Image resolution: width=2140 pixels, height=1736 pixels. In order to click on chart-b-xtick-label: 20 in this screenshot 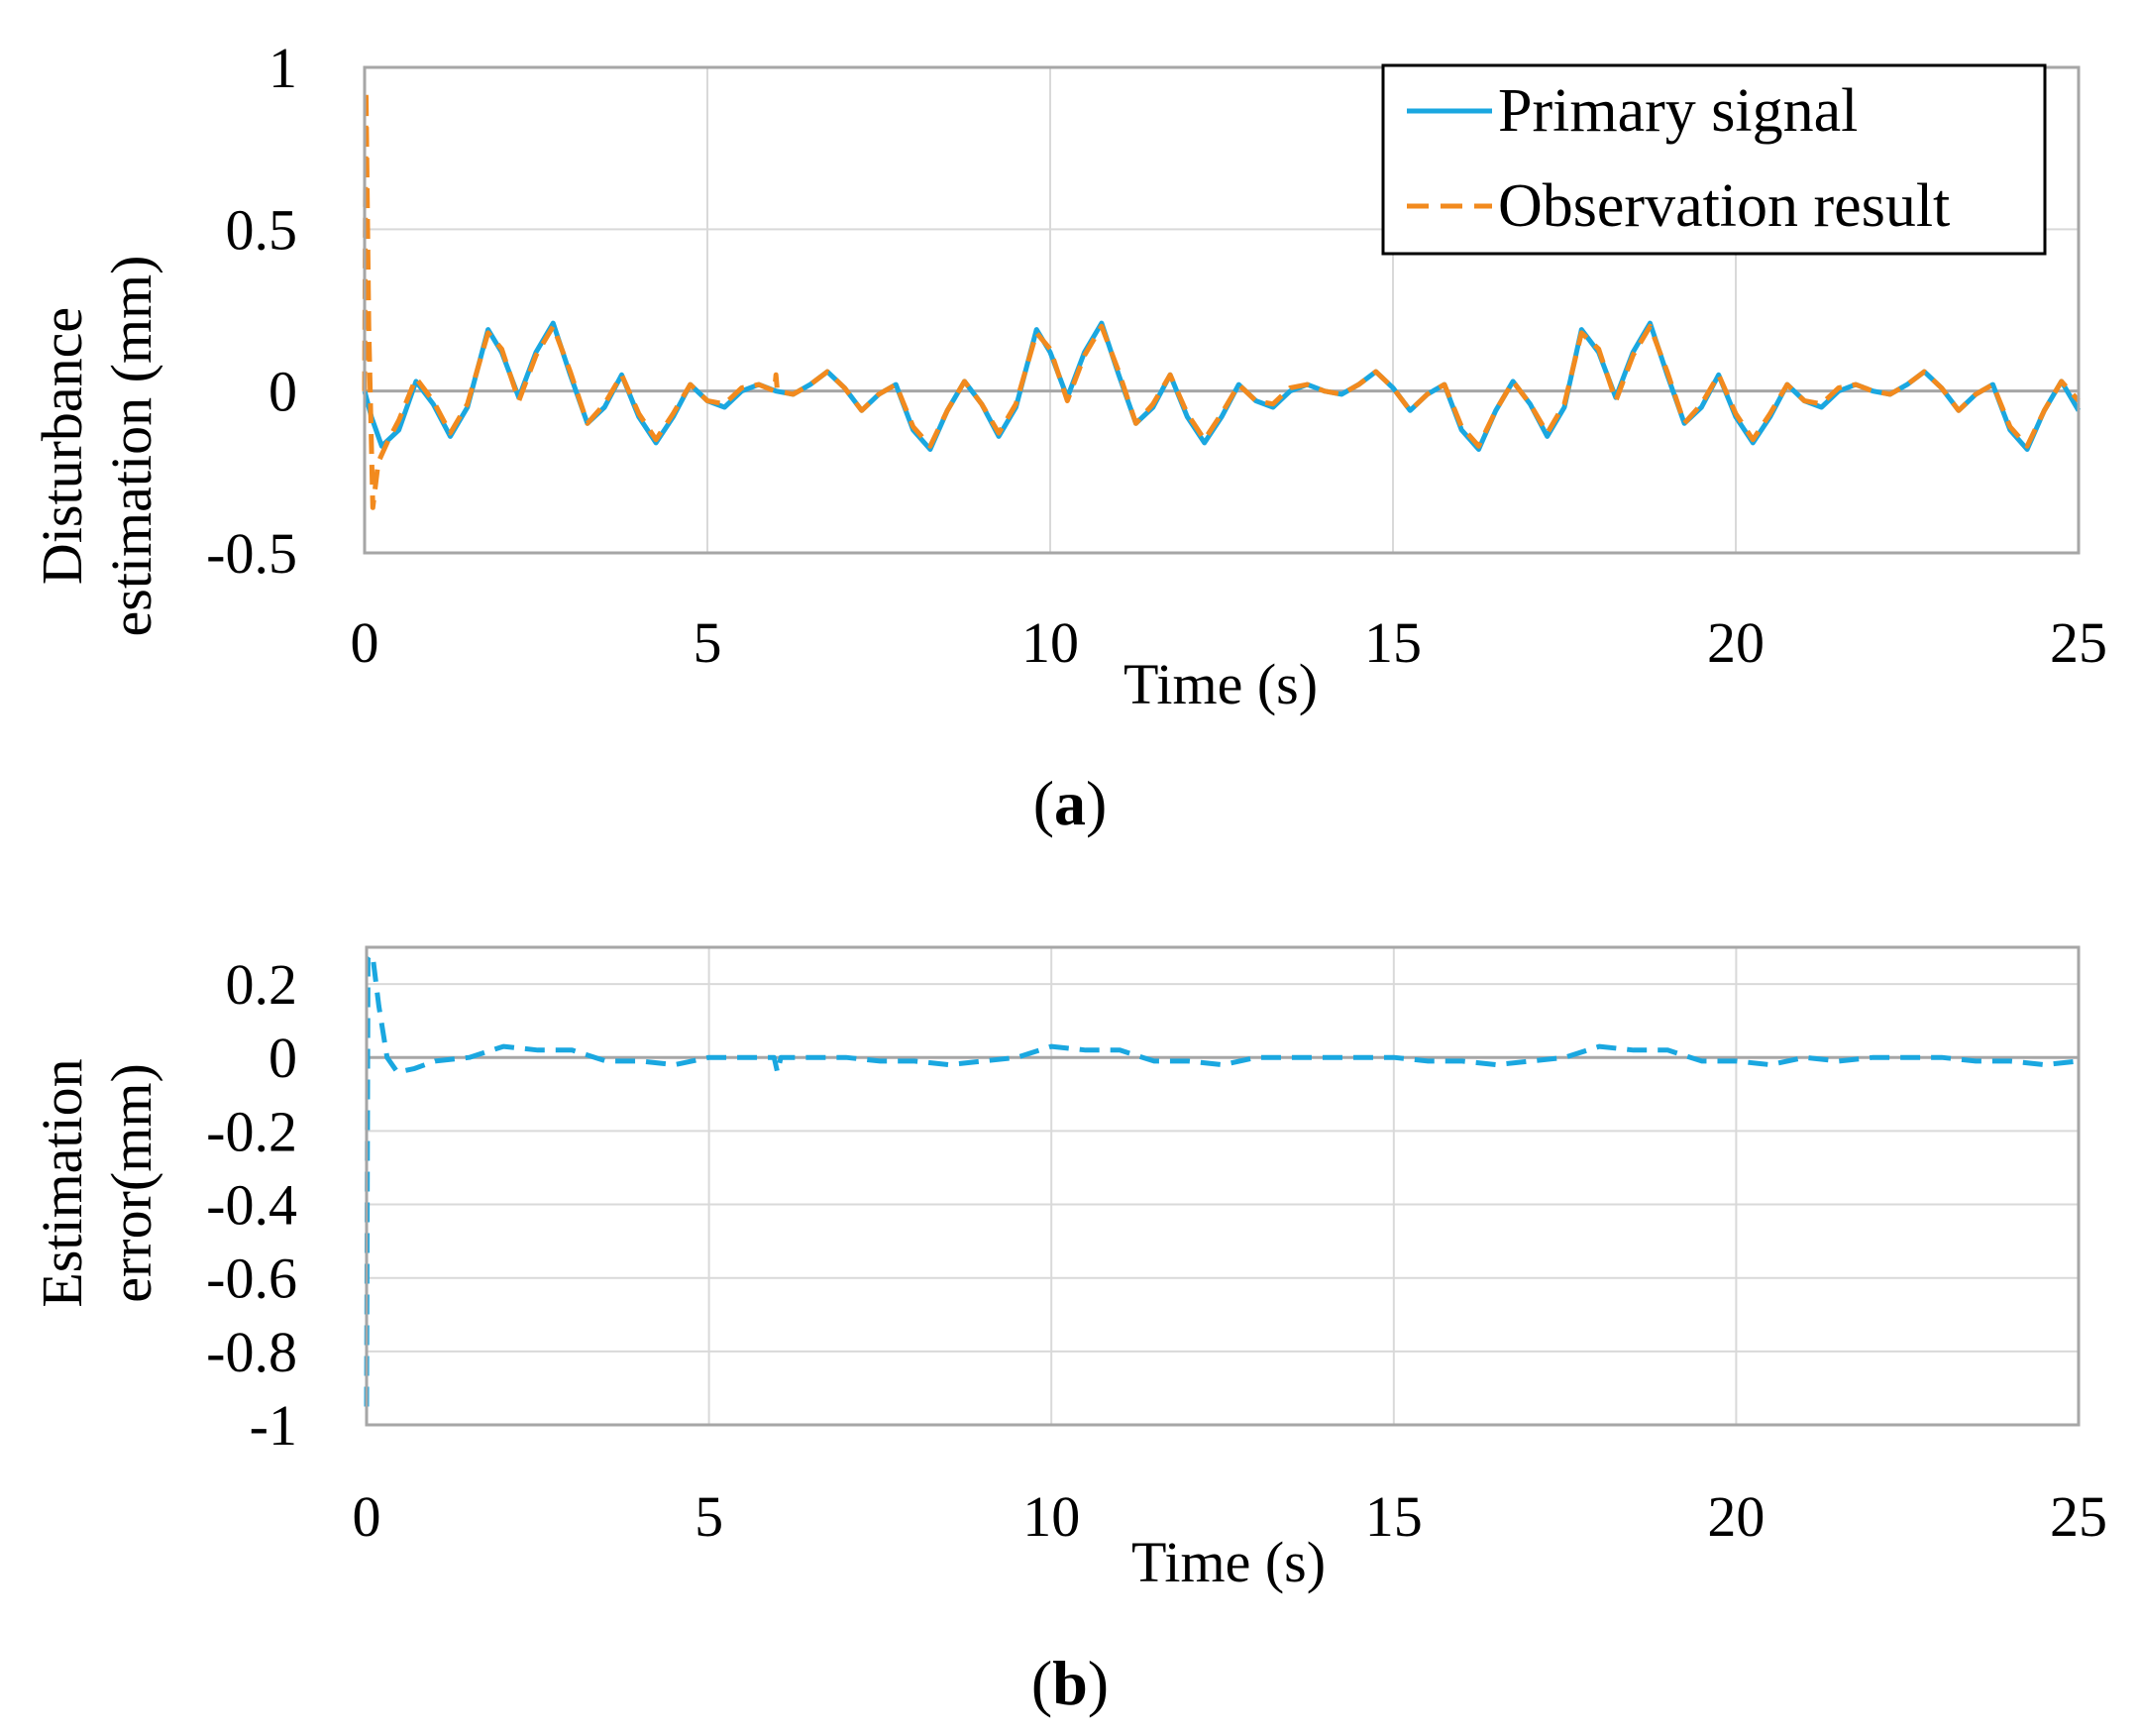, I will do `click(1736, 1516)`.